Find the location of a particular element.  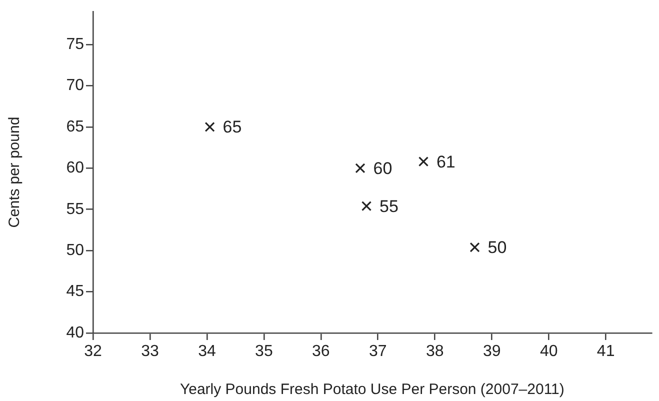

x-tick-label: 39 is located at coordinates (491, 351).